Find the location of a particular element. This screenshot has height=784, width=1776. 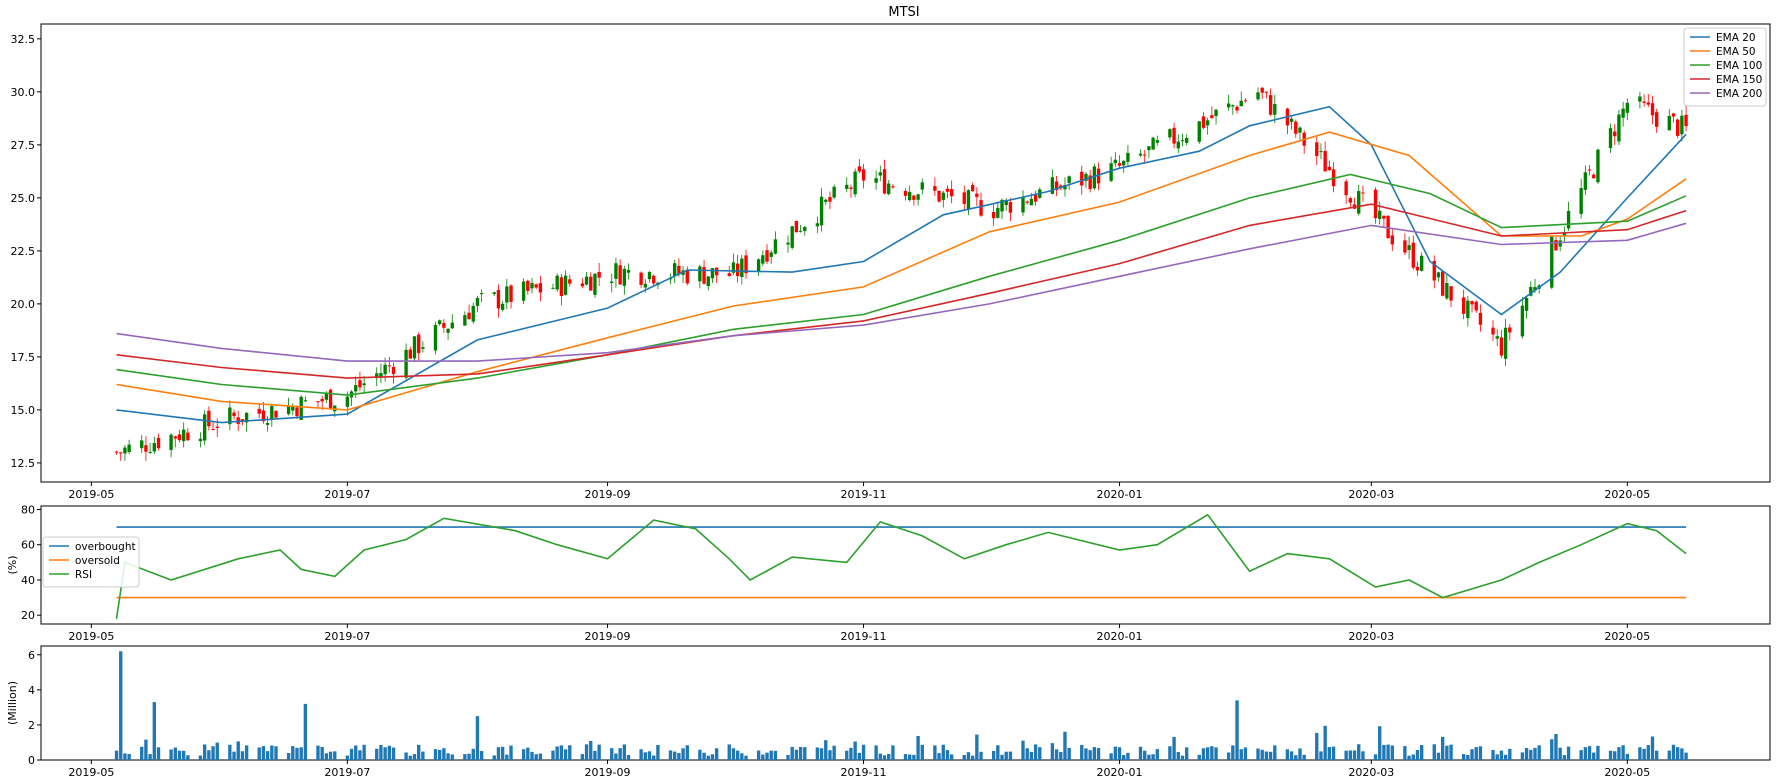

price-legend: EMA 20 EMA 50 EMA 100 EMA 150 EMA 200 is located at coordinates (1725, 67).